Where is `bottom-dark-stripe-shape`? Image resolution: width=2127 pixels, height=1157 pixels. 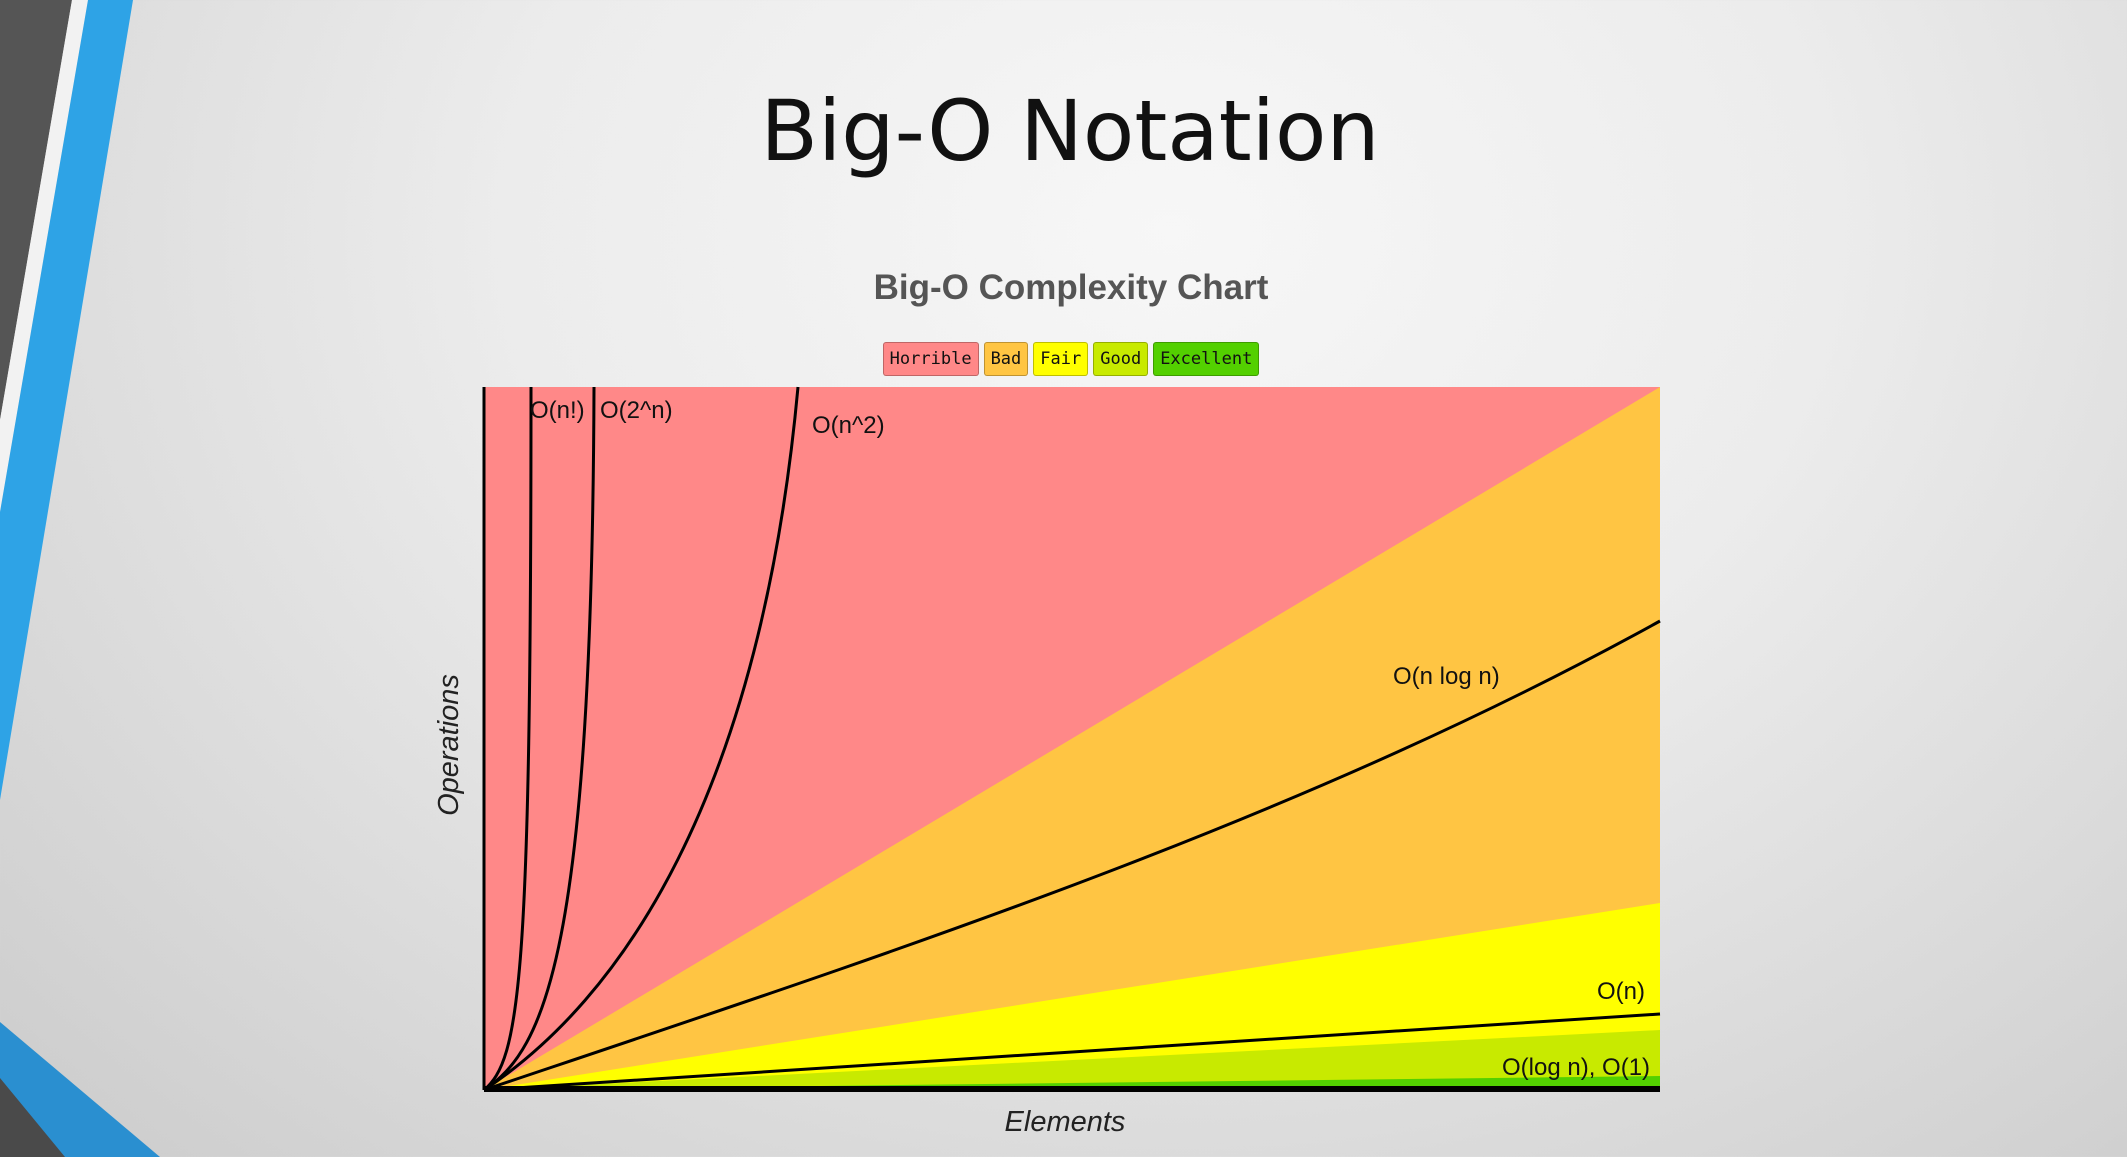 bottom-dark-stripe-shape is located at coordinates (32, 1117).